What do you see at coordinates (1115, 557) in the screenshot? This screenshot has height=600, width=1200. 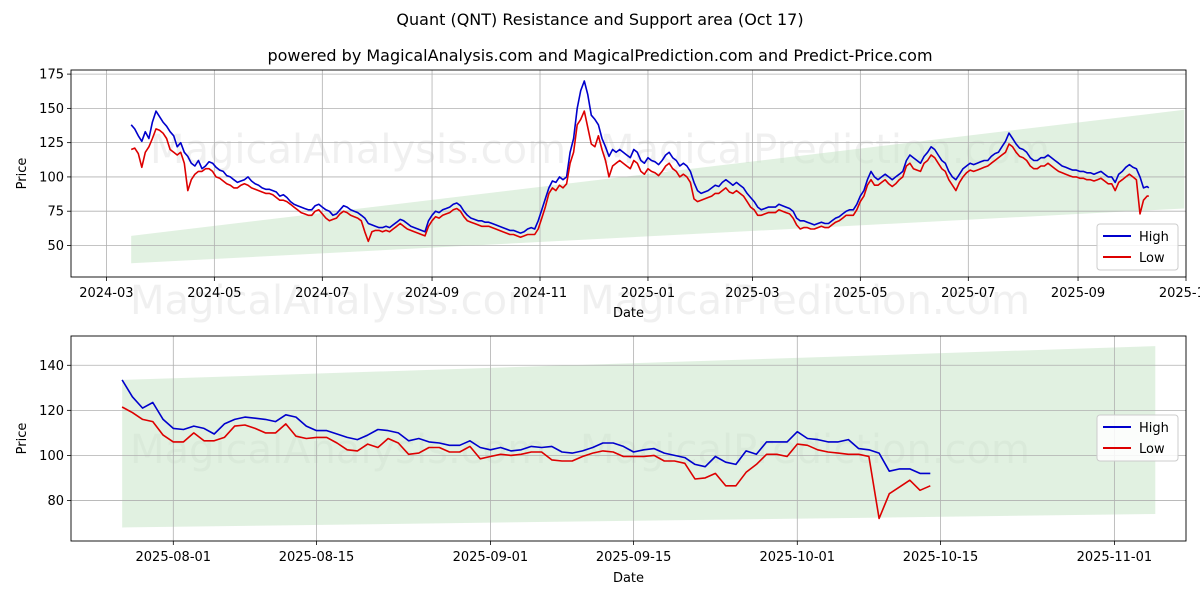 I see `chart1-x-tick-label: 2025-11-01` at bounding box center [1115, 557].